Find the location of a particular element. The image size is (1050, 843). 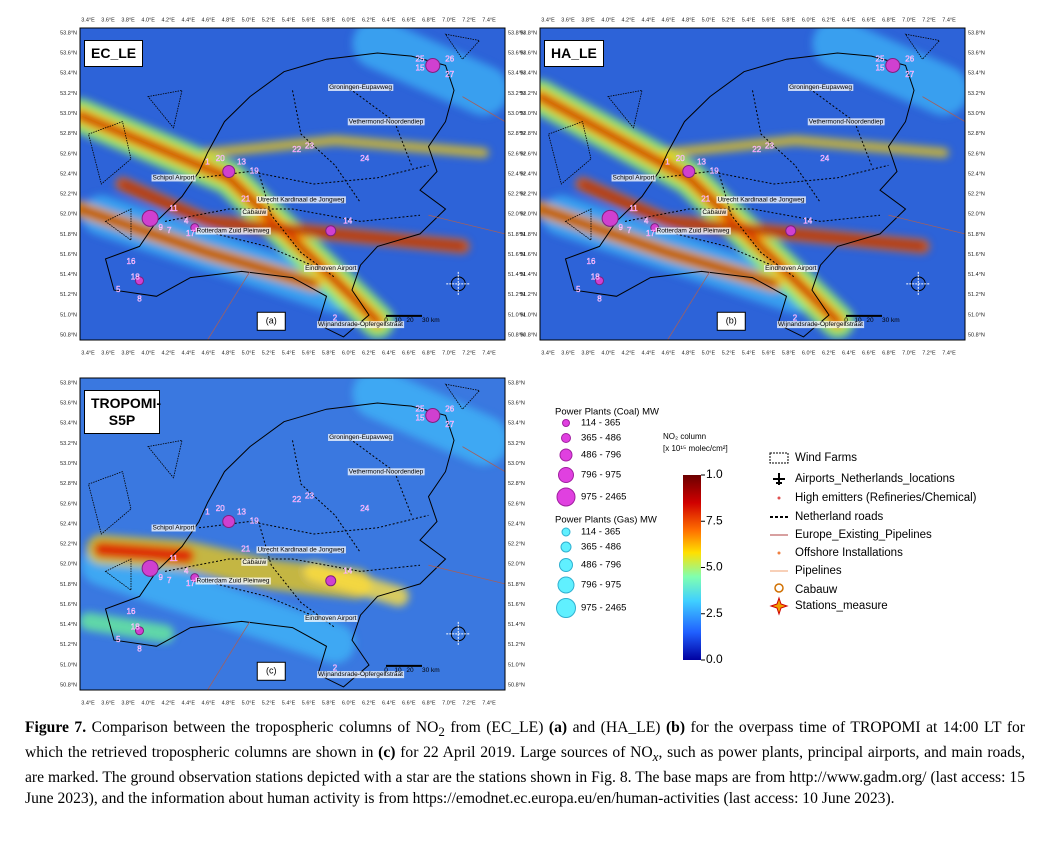

lon-tick-label: 7.0°E is located at coordinates (909, 353).